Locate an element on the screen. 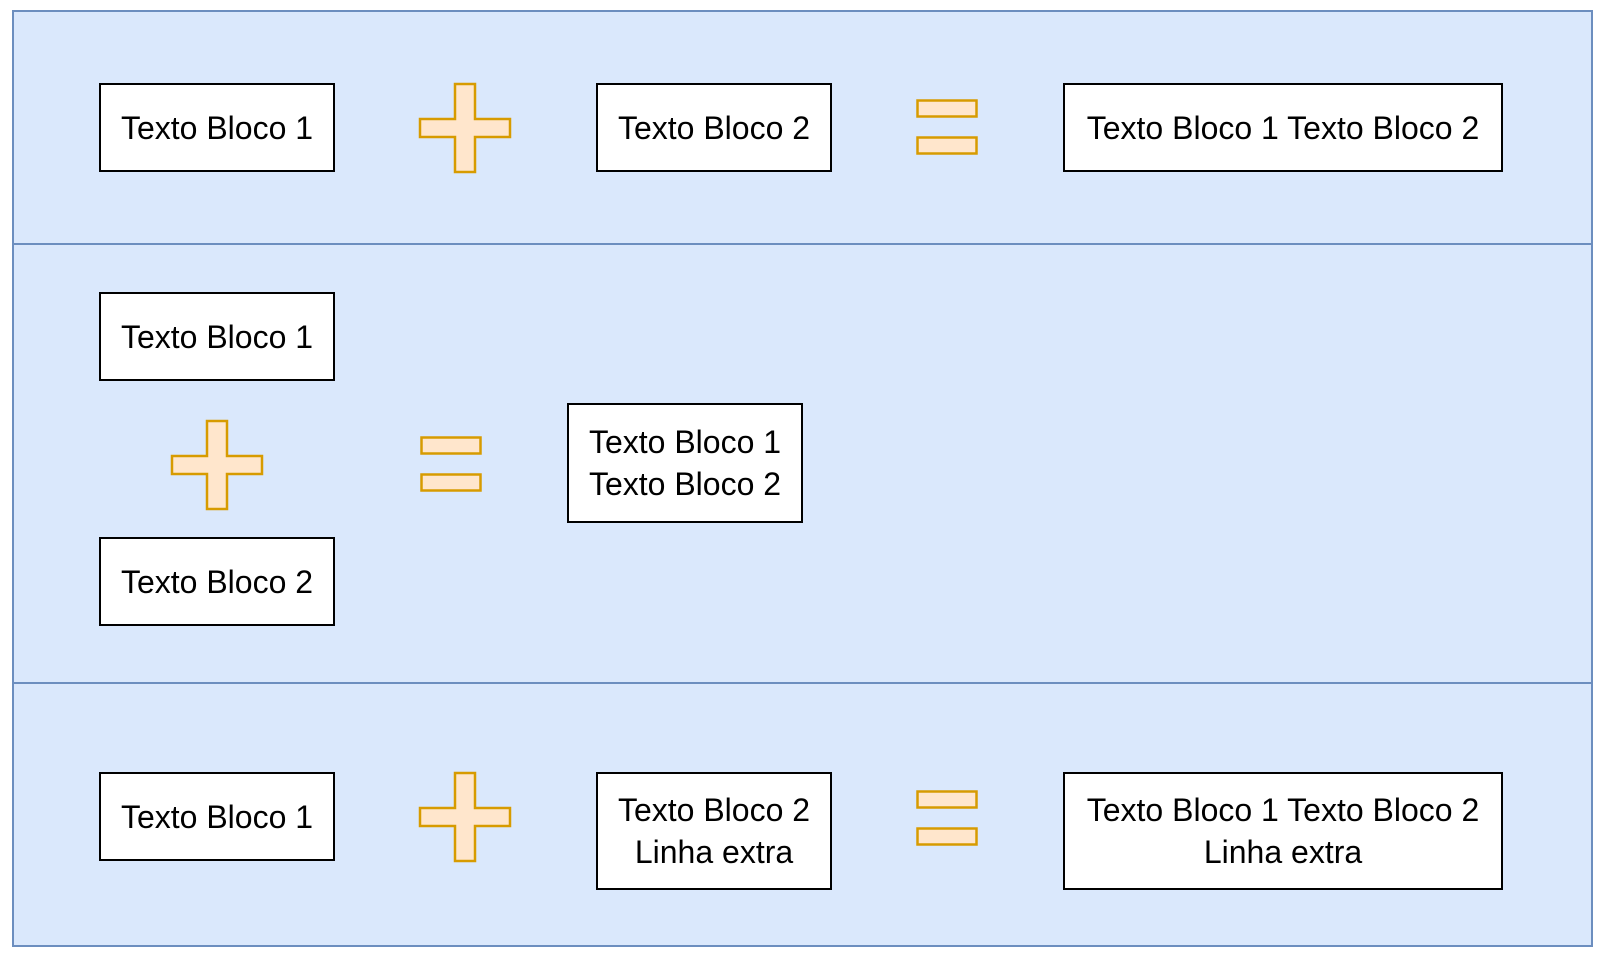  text-block-2-line-2: Linha extra is located at coordinates (714, 852).